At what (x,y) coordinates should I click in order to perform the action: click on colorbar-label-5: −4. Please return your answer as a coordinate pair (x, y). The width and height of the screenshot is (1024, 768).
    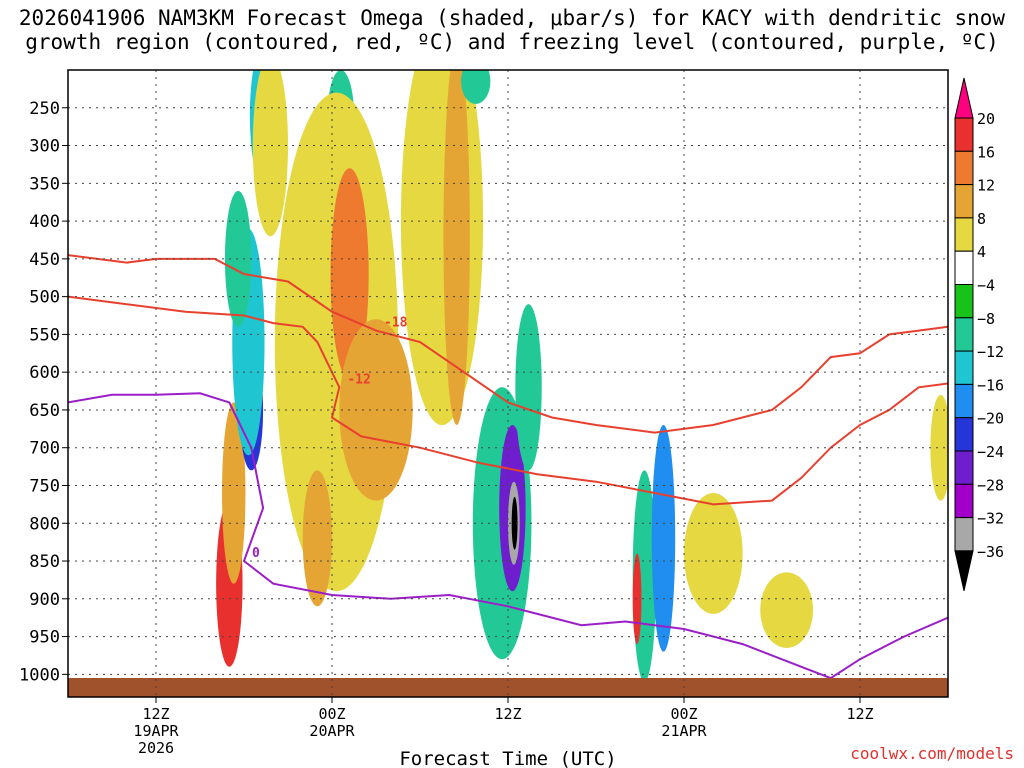
    Looking at the image, I should click on (986, 286).